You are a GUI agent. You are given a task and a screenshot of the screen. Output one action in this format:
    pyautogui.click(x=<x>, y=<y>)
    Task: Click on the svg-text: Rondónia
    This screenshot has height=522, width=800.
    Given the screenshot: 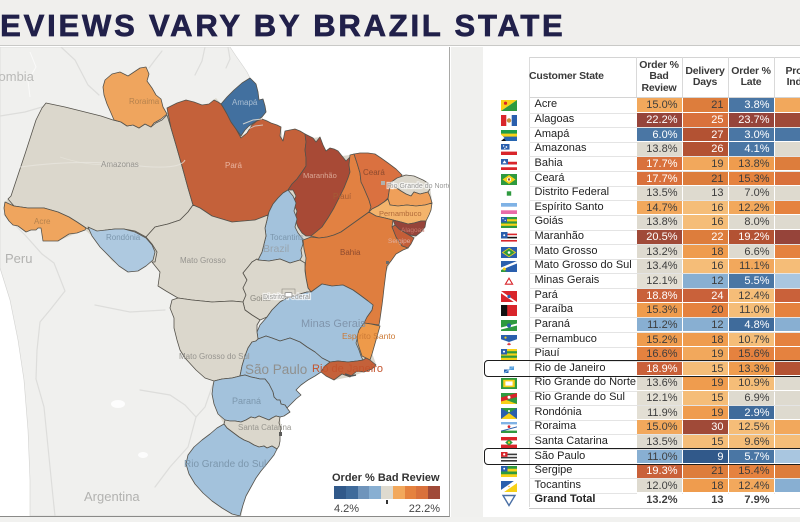 What is the action you would take?
    pyautogui.click(x=123, y=237)
    